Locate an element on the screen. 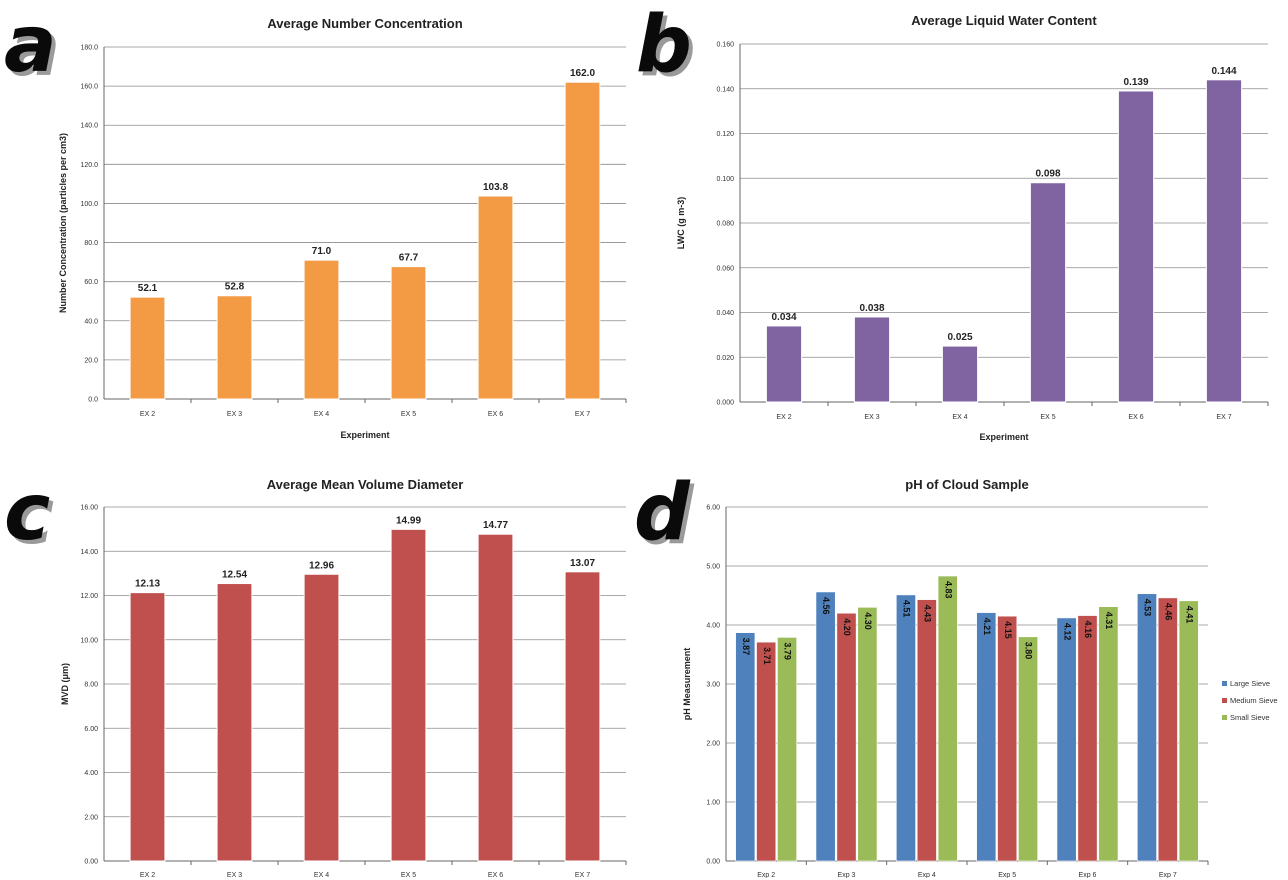 The width and height of the screenshot is (1288, 880). data-label: 4.15 is located at coordinates (1008, 630).